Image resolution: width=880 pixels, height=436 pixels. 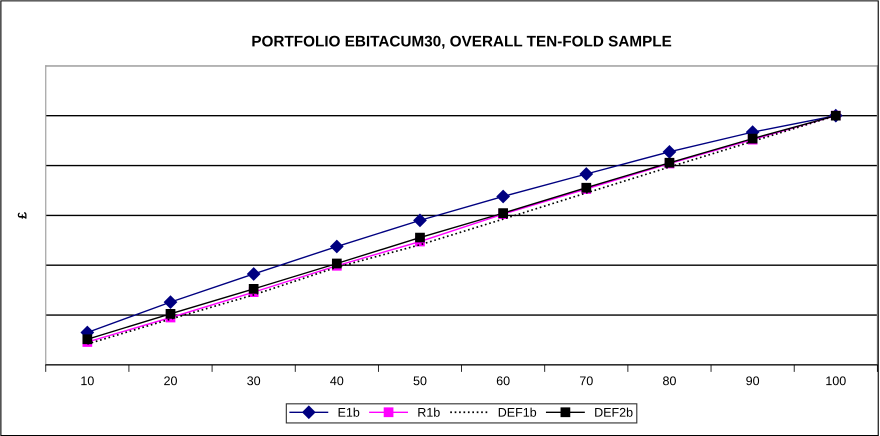 What do you see at coordinates (836, 381) in the screenshot?
I see `x-tick-label: 100` at bounding box center [836, 381].